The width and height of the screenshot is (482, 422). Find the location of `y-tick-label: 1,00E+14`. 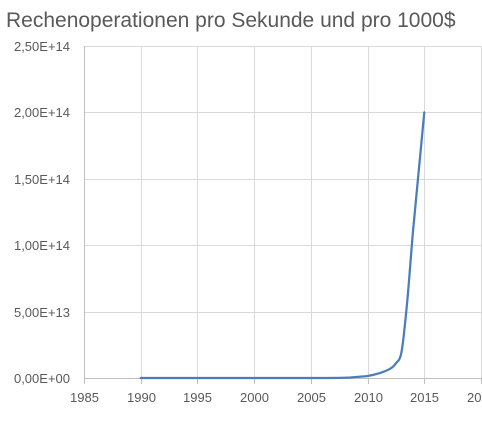

y-tick-label: 1,00E+14 is located at coordinates (42, 245).